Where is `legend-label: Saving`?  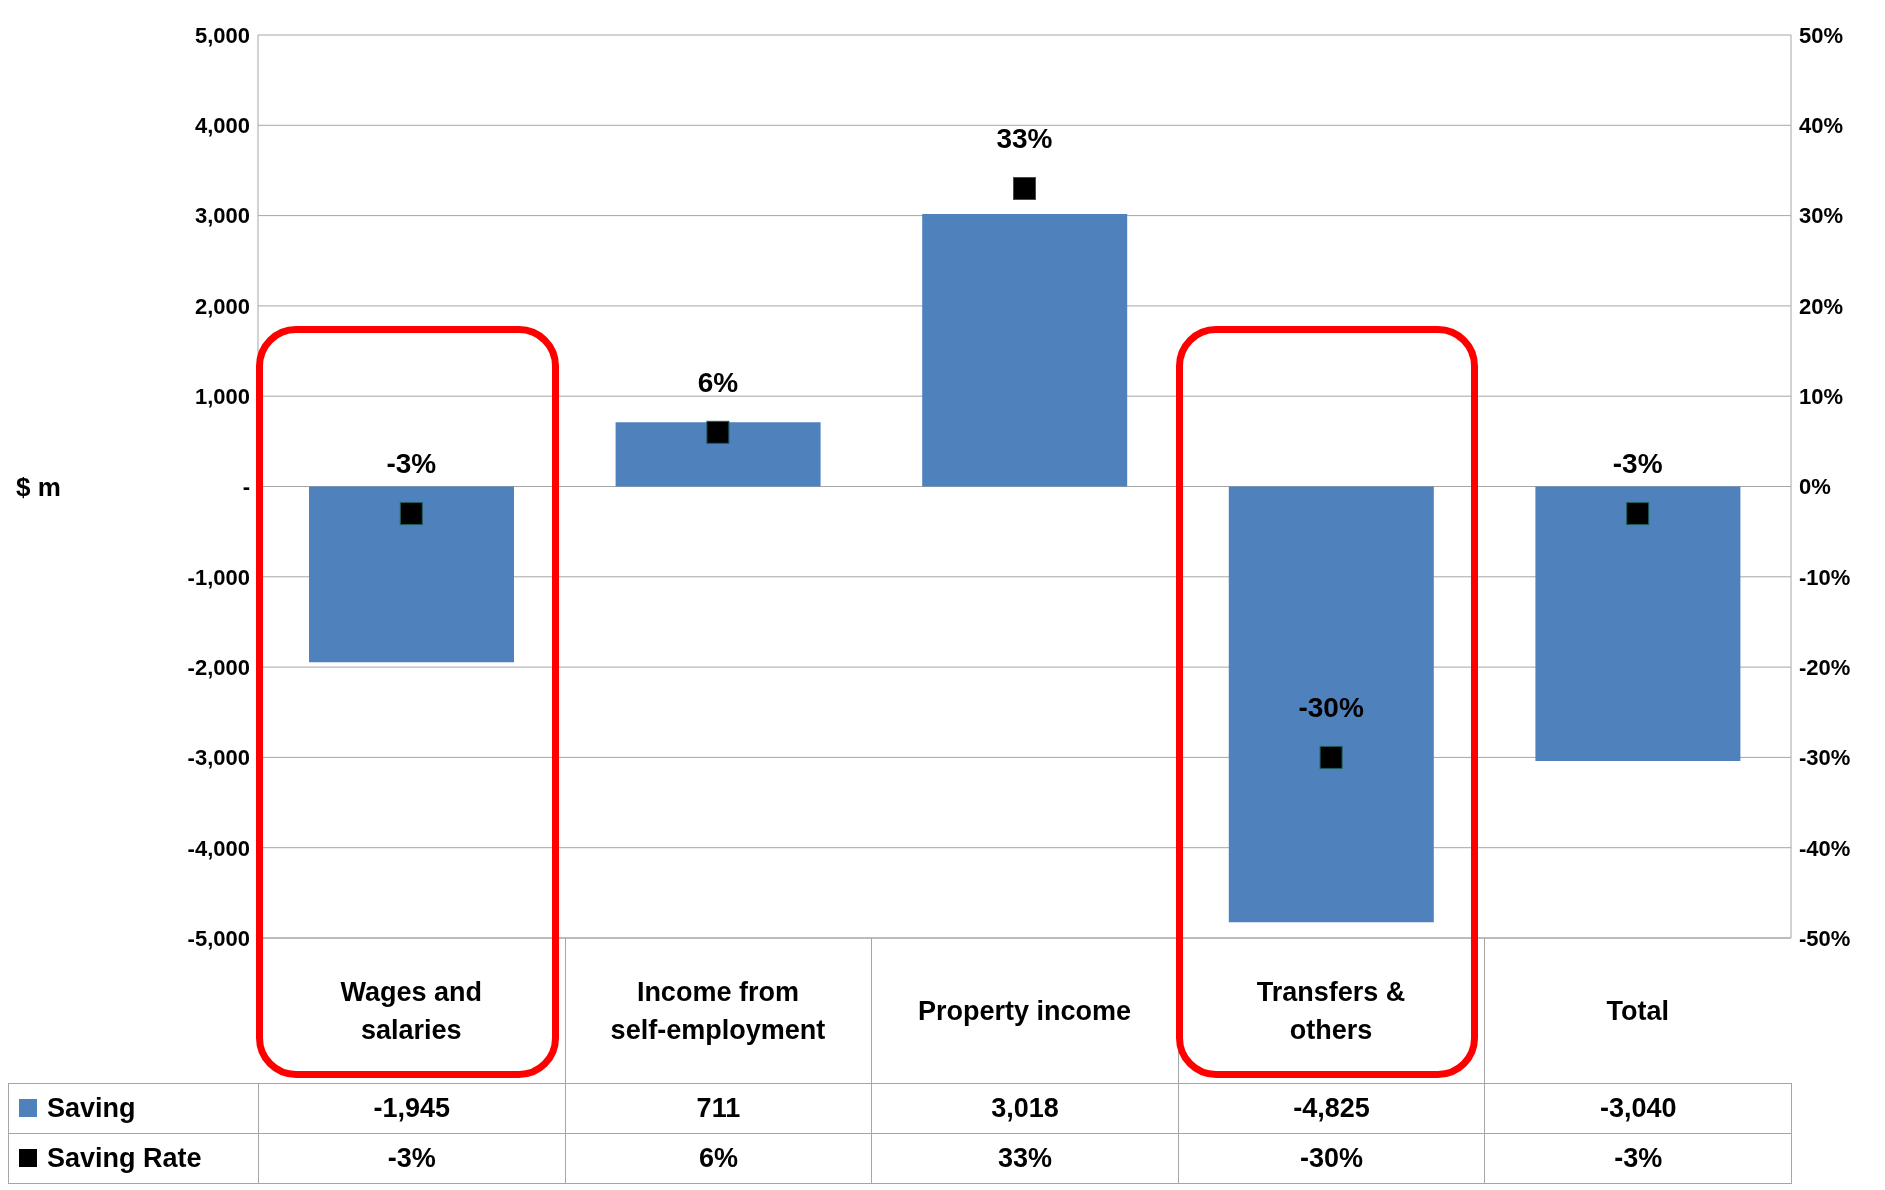 legend-label: Saving is located at coordinates (133, 1108).